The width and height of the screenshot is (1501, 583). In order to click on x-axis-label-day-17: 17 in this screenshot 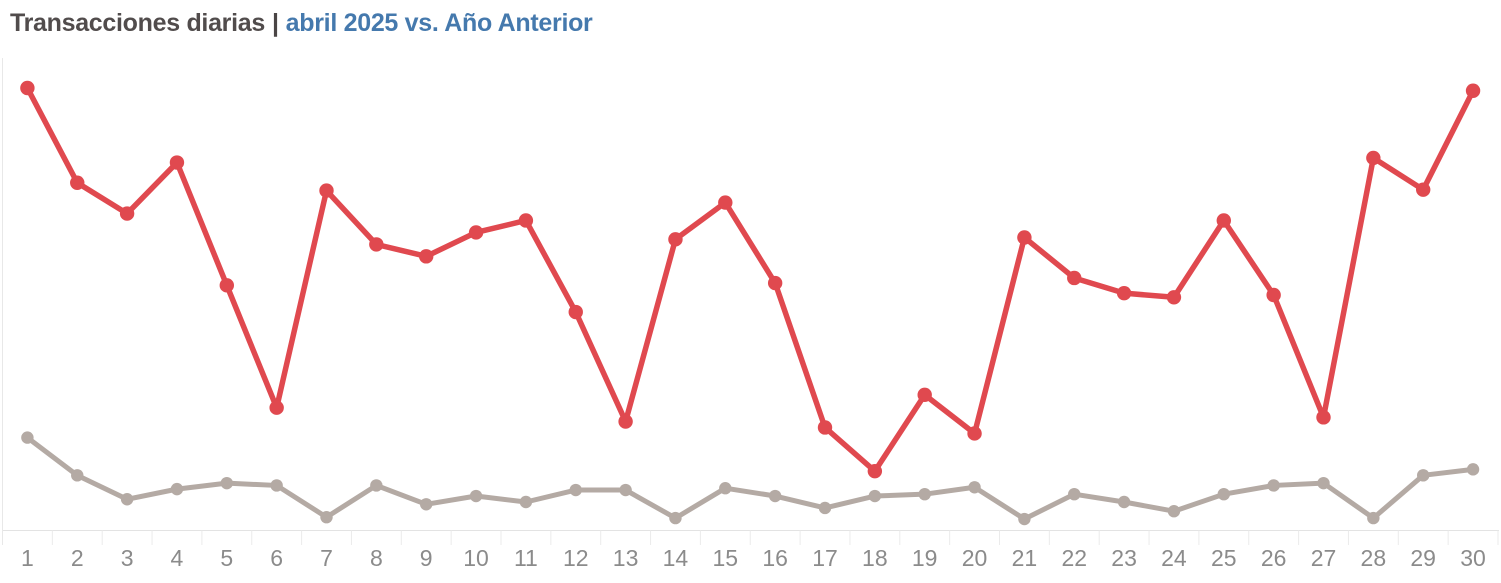, I will do `click(825, 558)`.